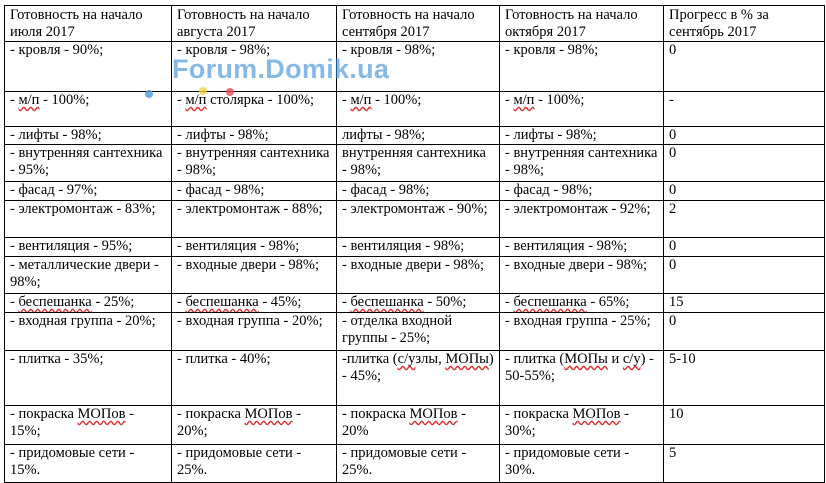 Image resolution: width=826 pixels, height=483 pixels. What do you see at coordinates (203, 91) in the screenshot?
I see `watermark-dot-yellow` at bounding box center [203, 91].